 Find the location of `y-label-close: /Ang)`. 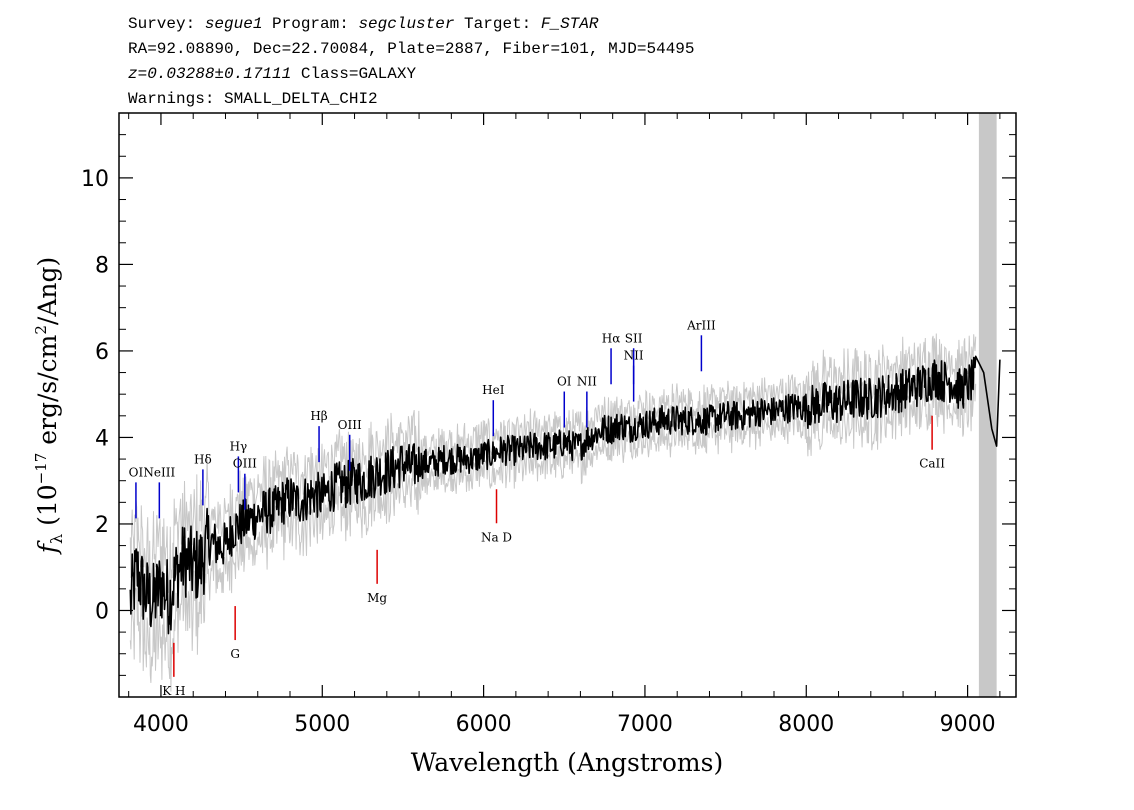

y-label-close: /Ang) is located at coordinates (47, 291).